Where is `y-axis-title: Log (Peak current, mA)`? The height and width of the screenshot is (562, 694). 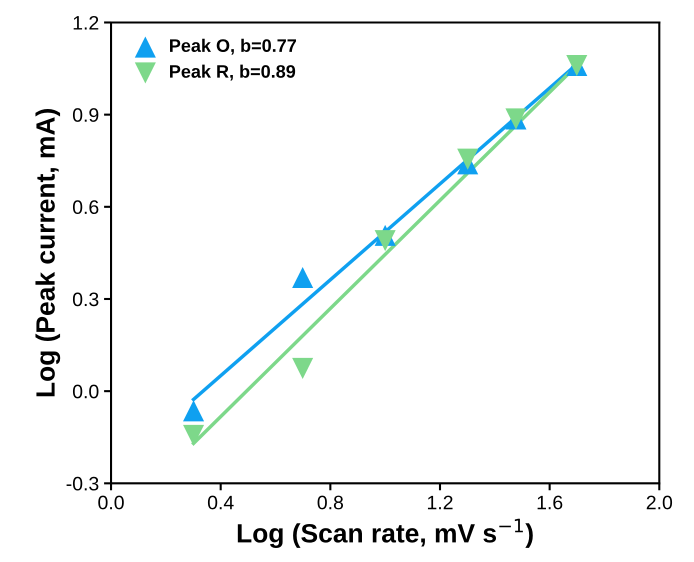 y-axis-title: Log (Peak current, mA) is located at coordinates (47, 252).